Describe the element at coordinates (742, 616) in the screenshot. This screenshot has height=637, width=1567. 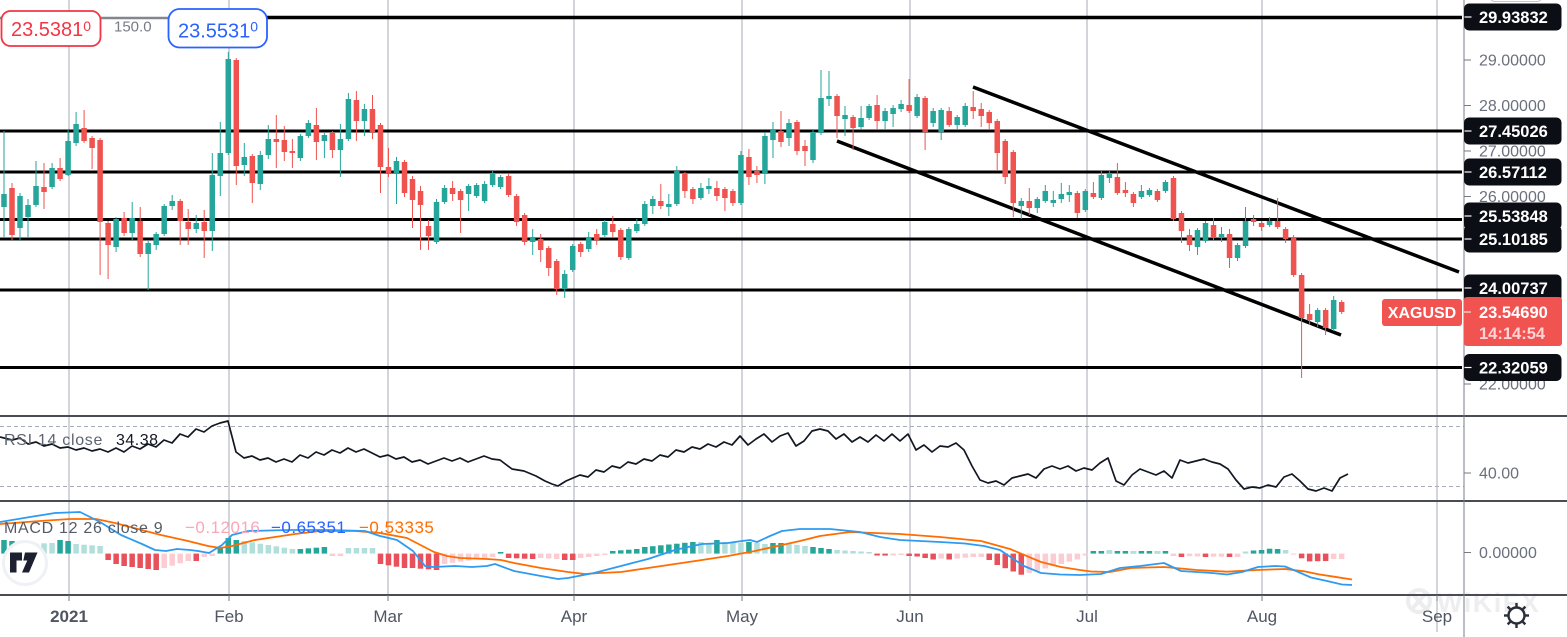
I see `svg-text: May` at that location.